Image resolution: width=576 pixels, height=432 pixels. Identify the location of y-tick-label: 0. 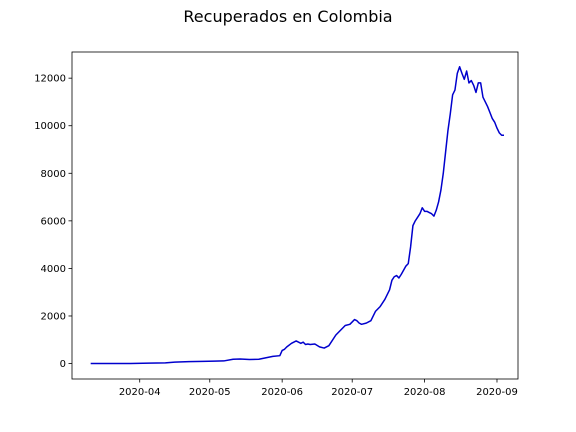
(63, 364).